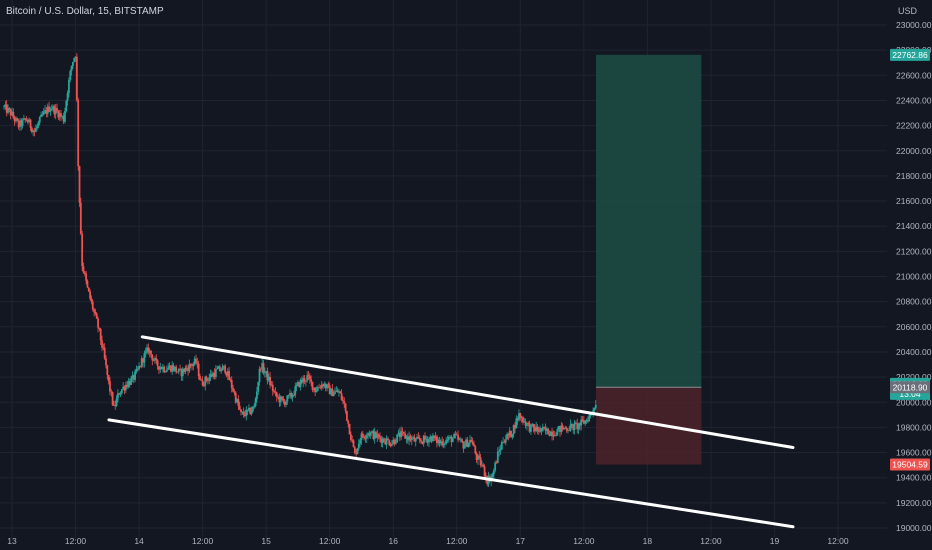 The height and width of the screenshot is (550, 932). Describe the element at coordinates (451, 473) in the screenshot. I see `channel-lower-line` at that location.